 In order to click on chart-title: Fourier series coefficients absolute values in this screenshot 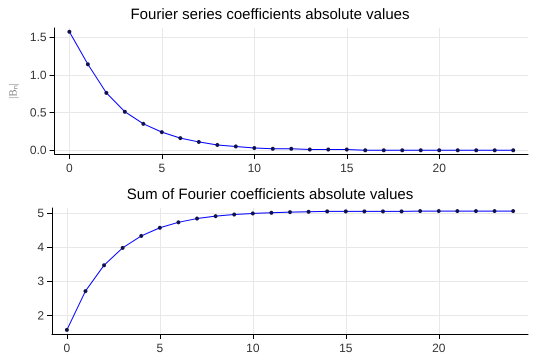, I will do `click(270, 14)`.